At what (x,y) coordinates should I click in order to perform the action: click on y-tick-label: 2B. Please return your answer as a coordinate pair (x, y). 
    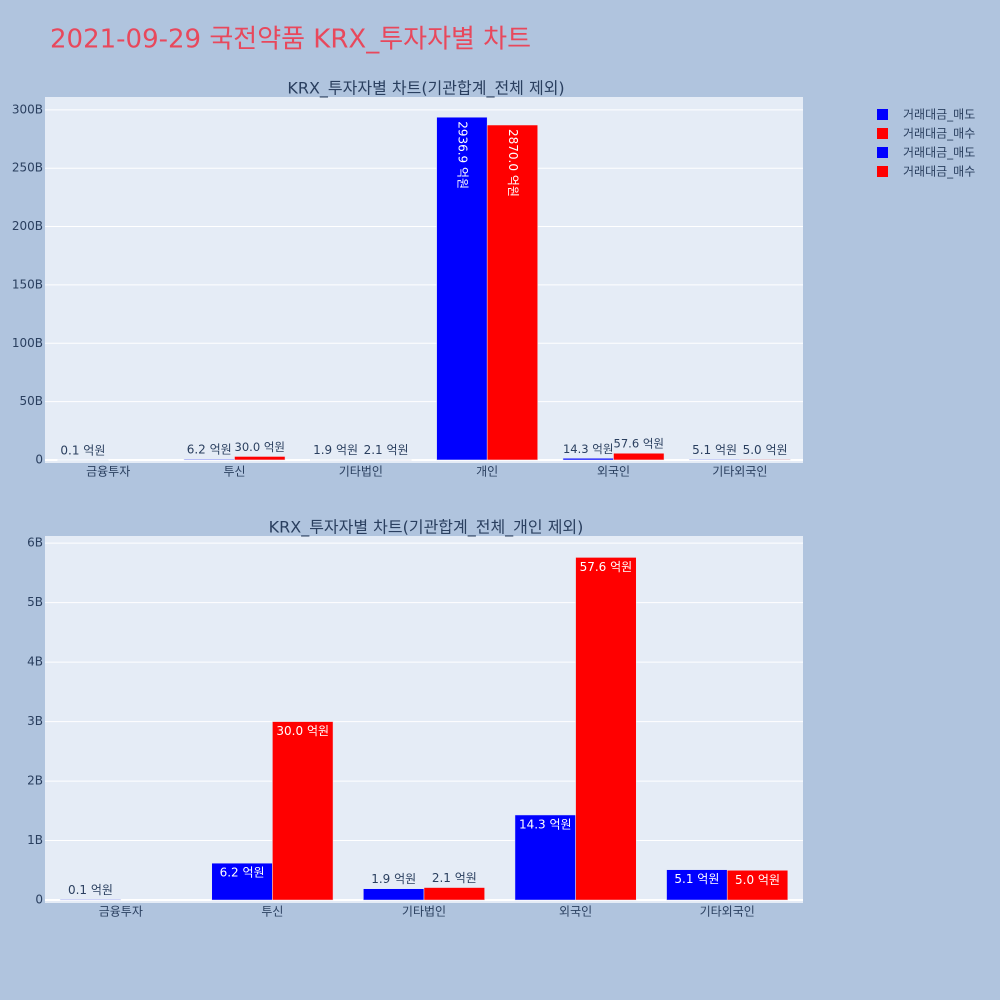
    Looking at the image, I should click on (35, 781).